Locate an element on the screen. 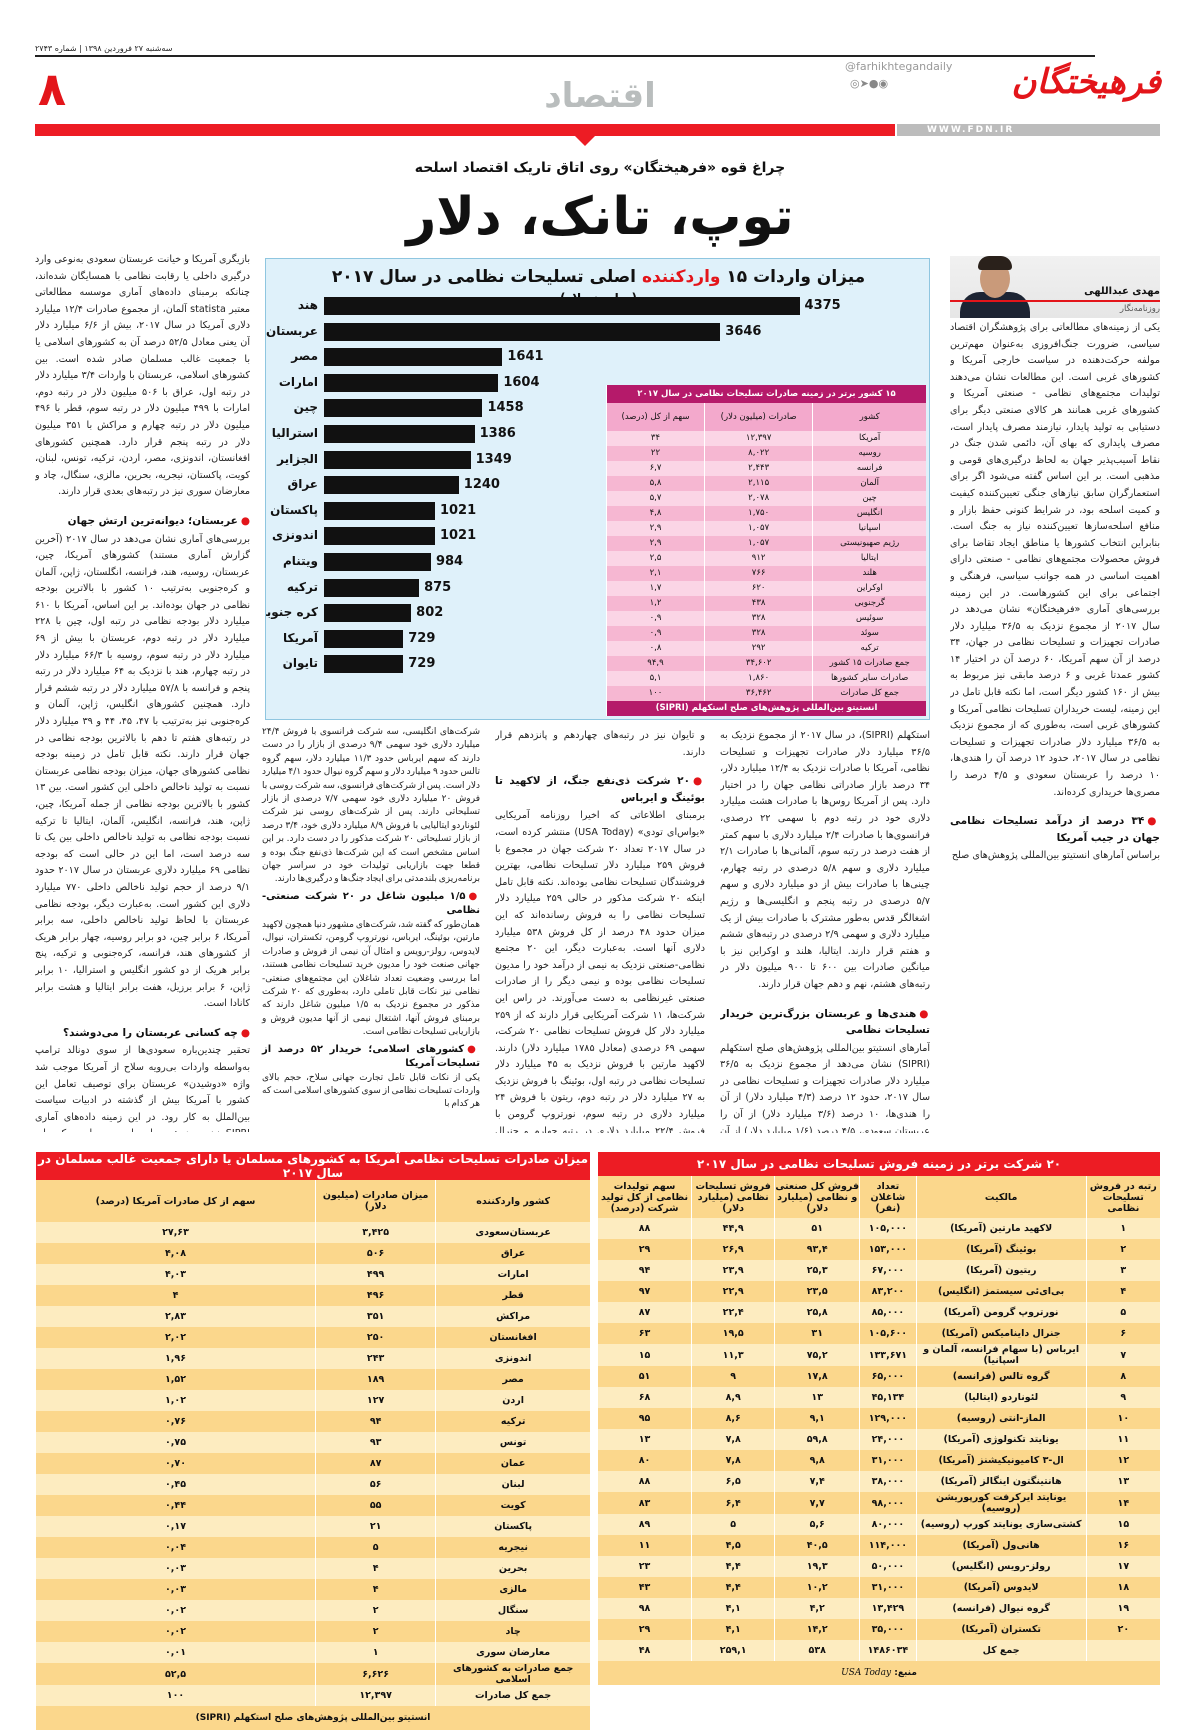 This screenshot has height=1730, width=1191. table-cell: ۲۴۳ is located at coordinates (375, 1358).